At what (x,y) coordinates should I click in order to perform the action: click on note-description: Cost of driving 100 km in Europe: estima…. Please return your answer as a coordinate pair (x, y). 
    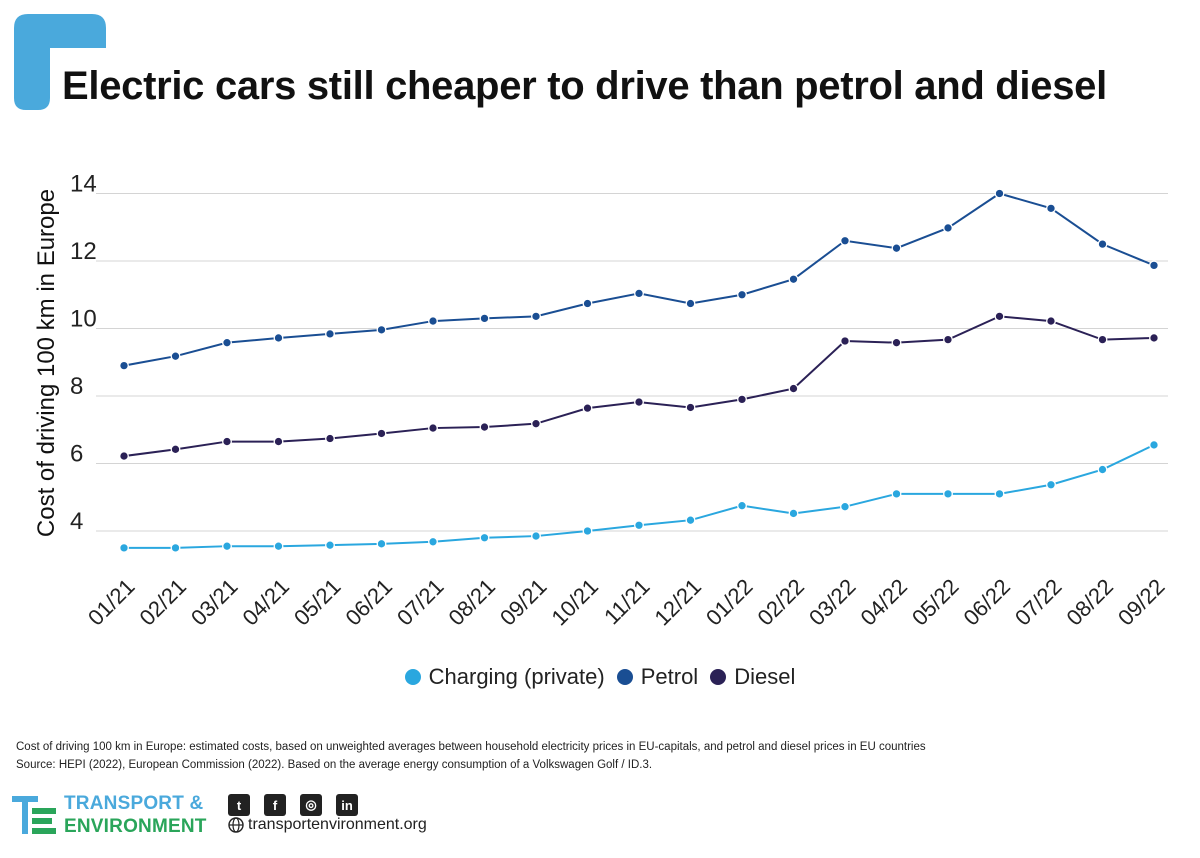
    Looking at the image, I should click on (471, 747).